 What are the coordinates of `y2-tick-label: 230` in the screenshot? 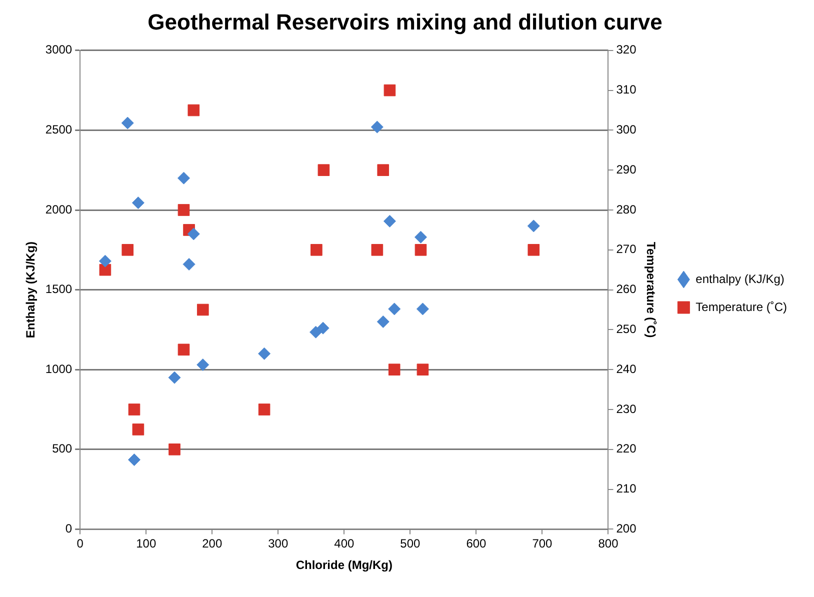 It's located at (626, 409).